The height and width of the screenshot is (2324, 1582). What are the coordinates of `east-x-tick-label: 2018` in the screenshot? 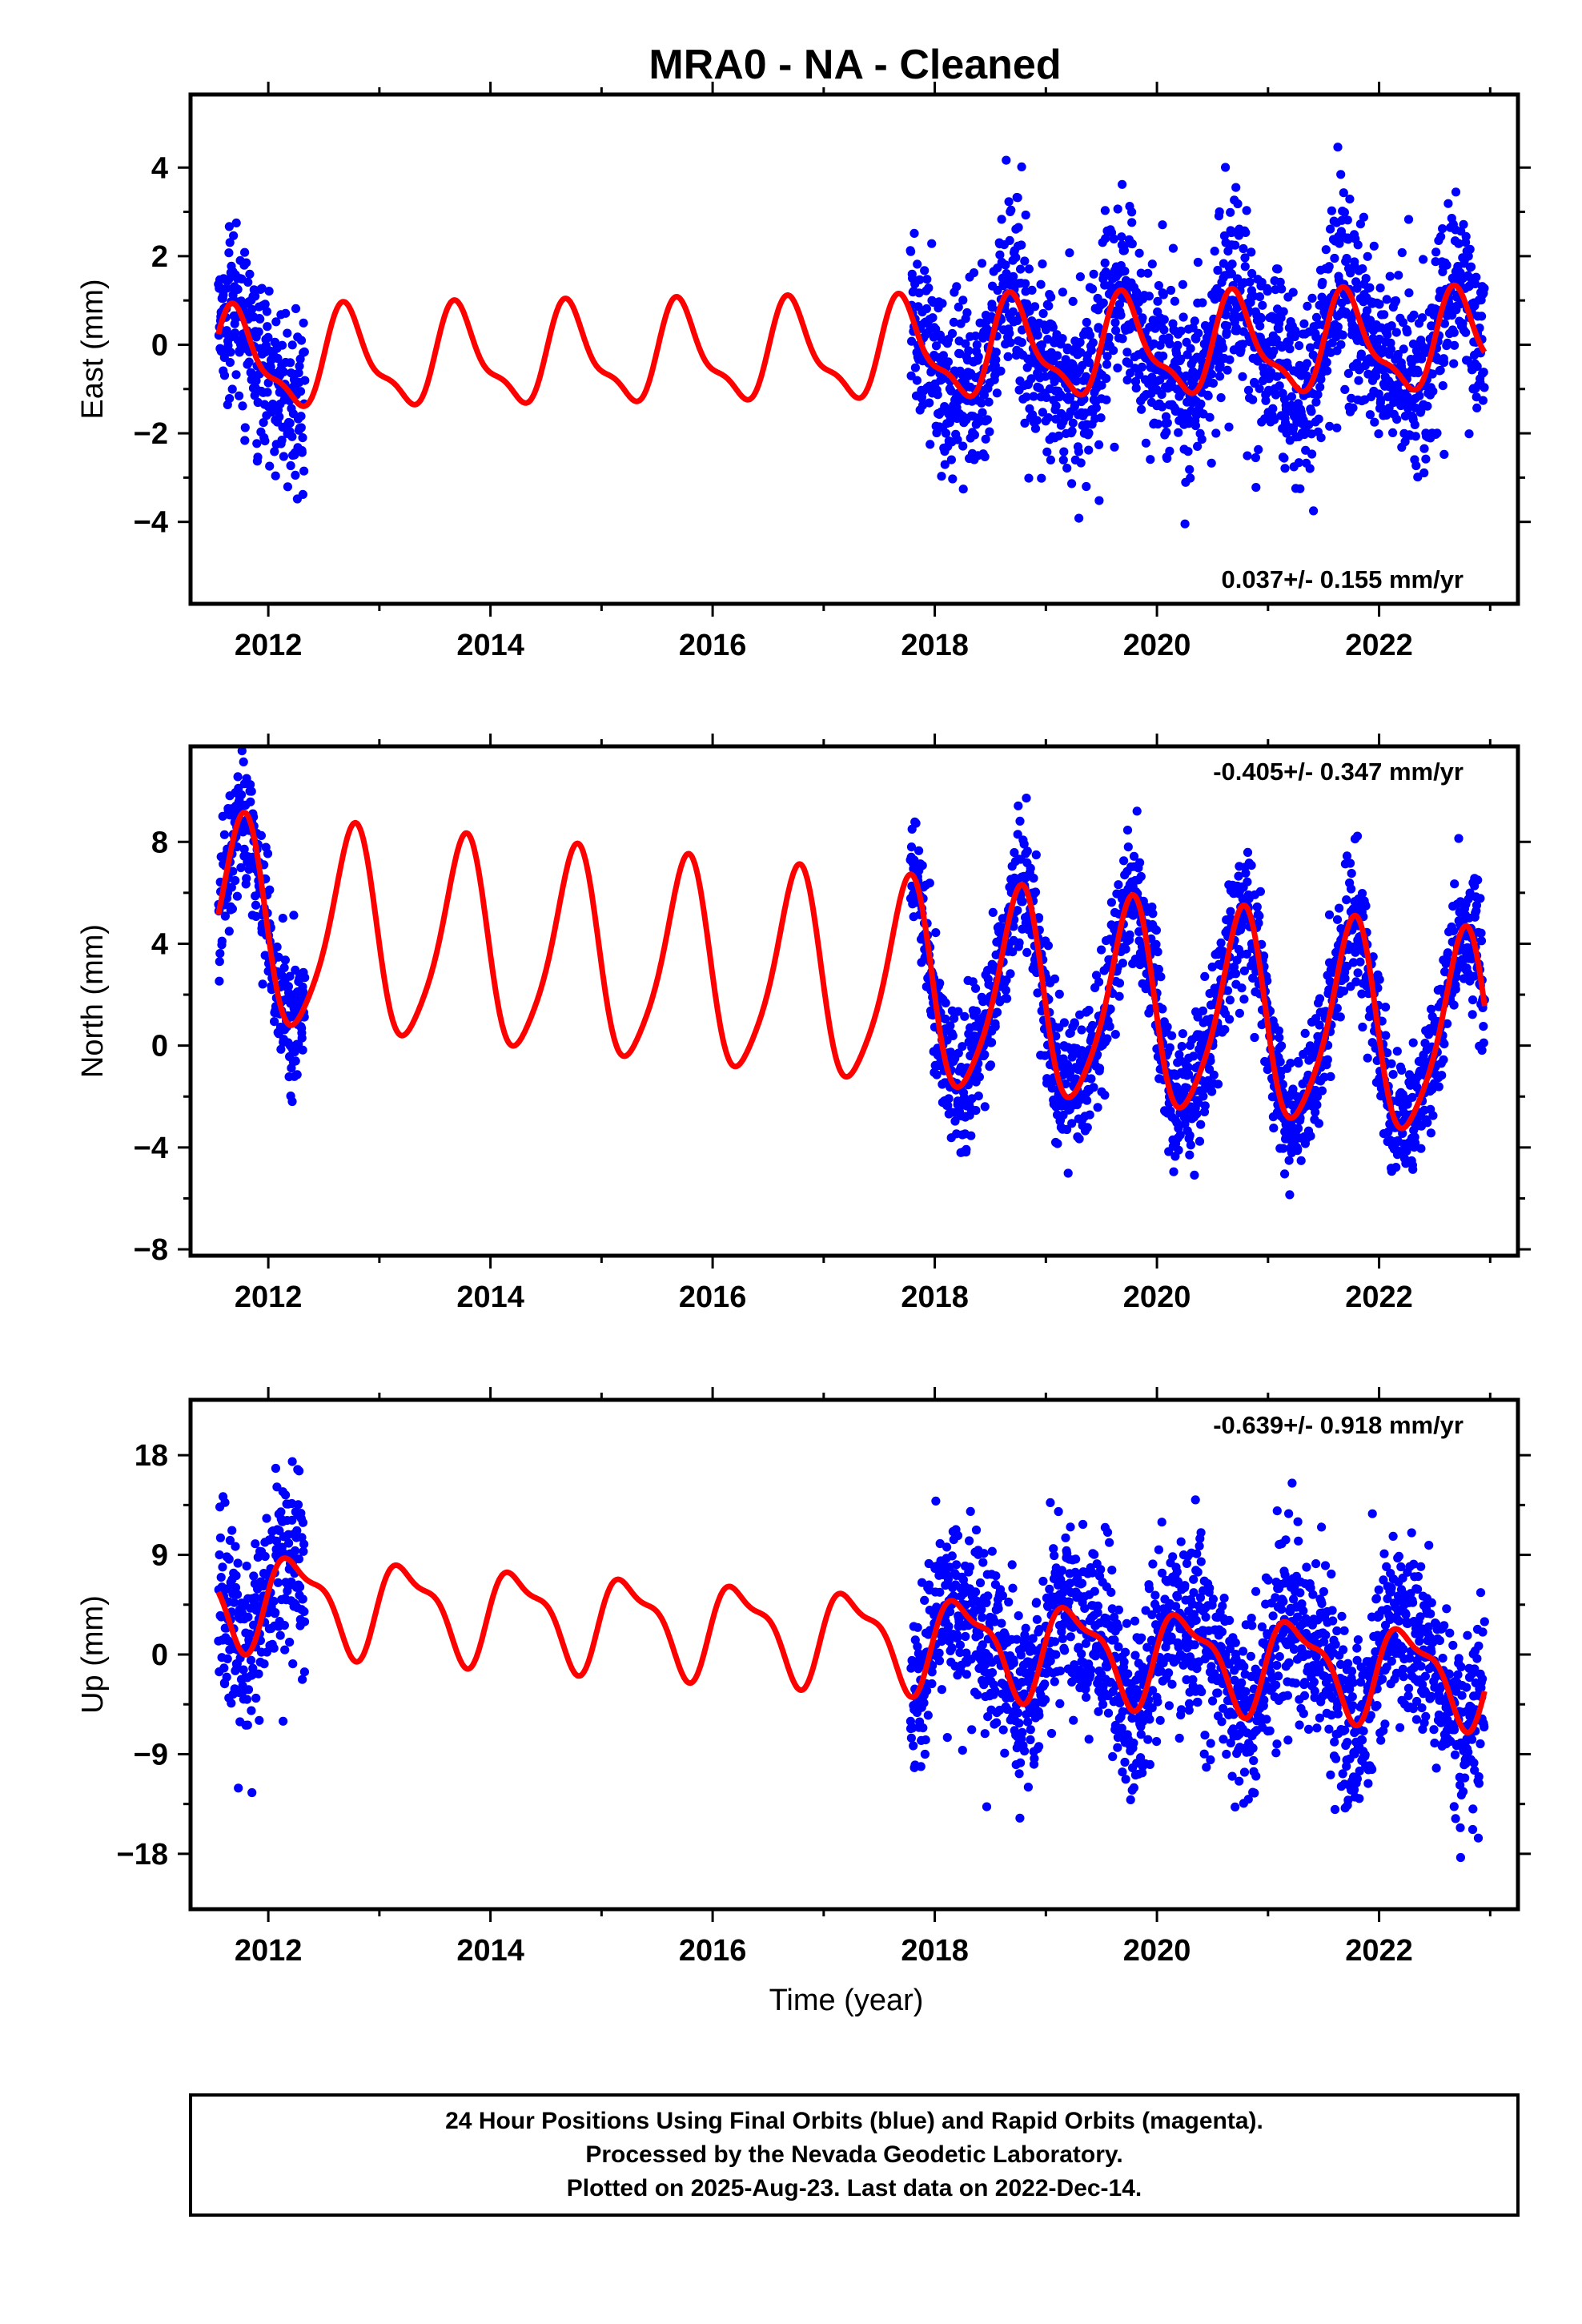 It's located at (935, 645).